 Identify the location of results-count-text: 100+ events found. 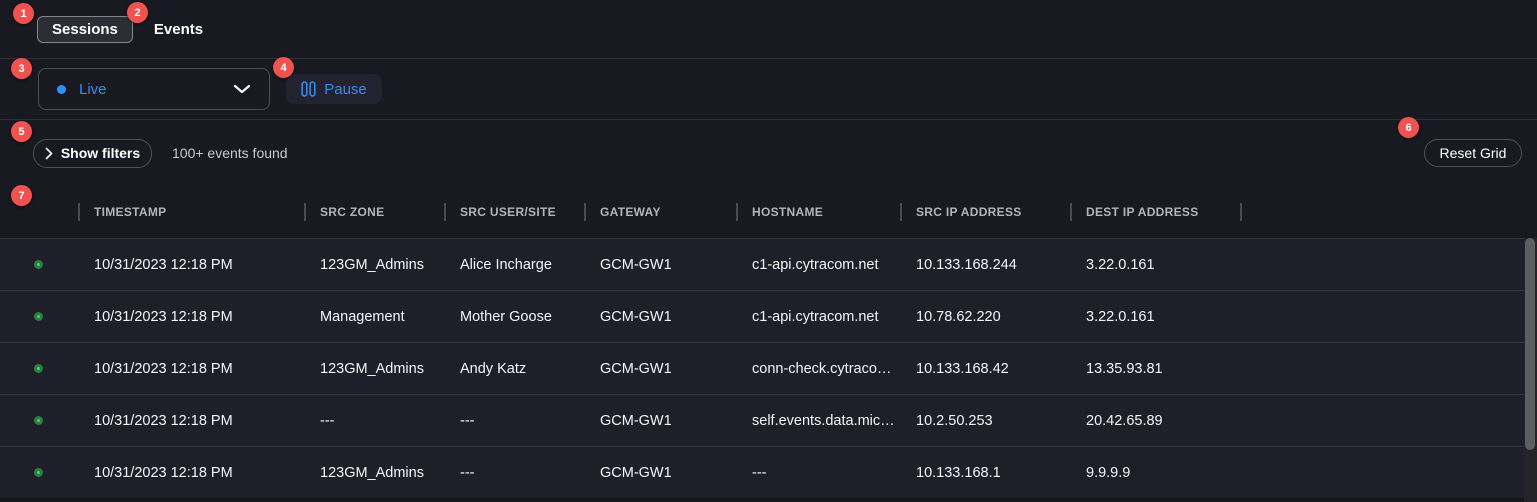
(230, 153).